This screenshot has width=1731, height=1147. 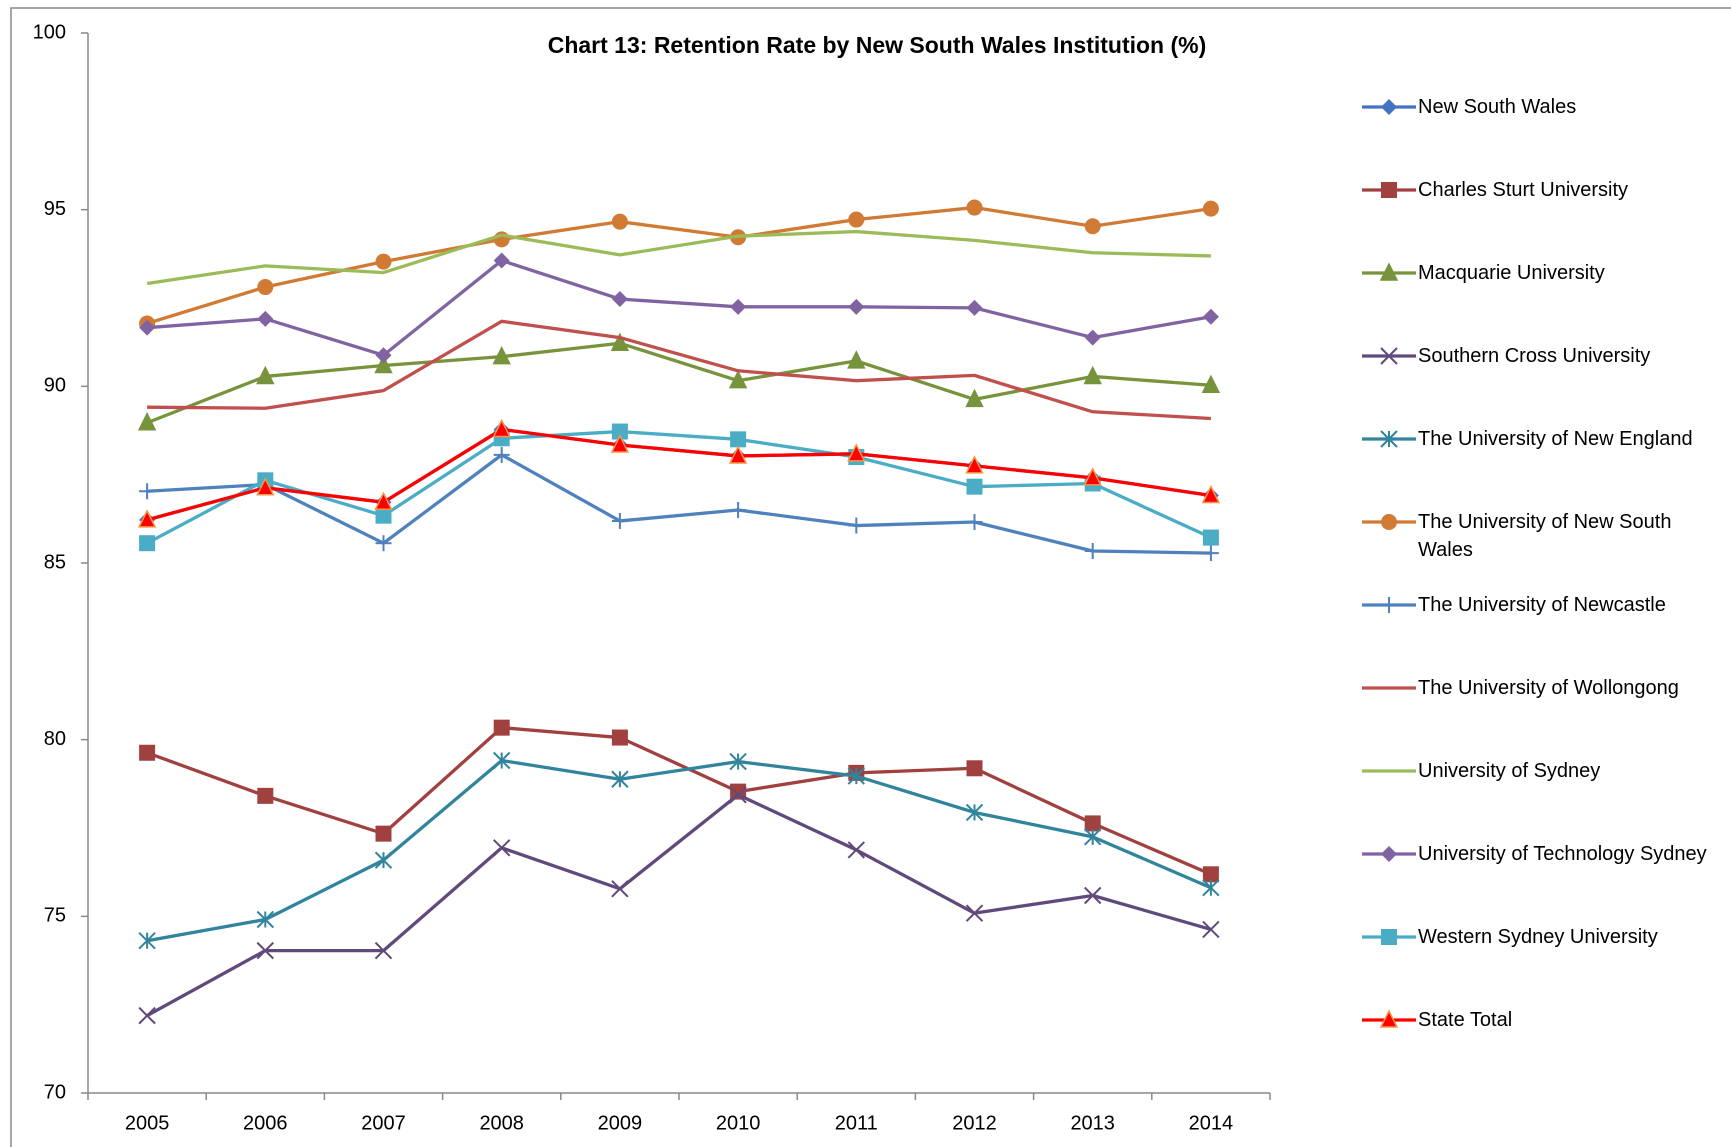 I want to click on x-tick-label: 2009, so click(x=620, y=1123).